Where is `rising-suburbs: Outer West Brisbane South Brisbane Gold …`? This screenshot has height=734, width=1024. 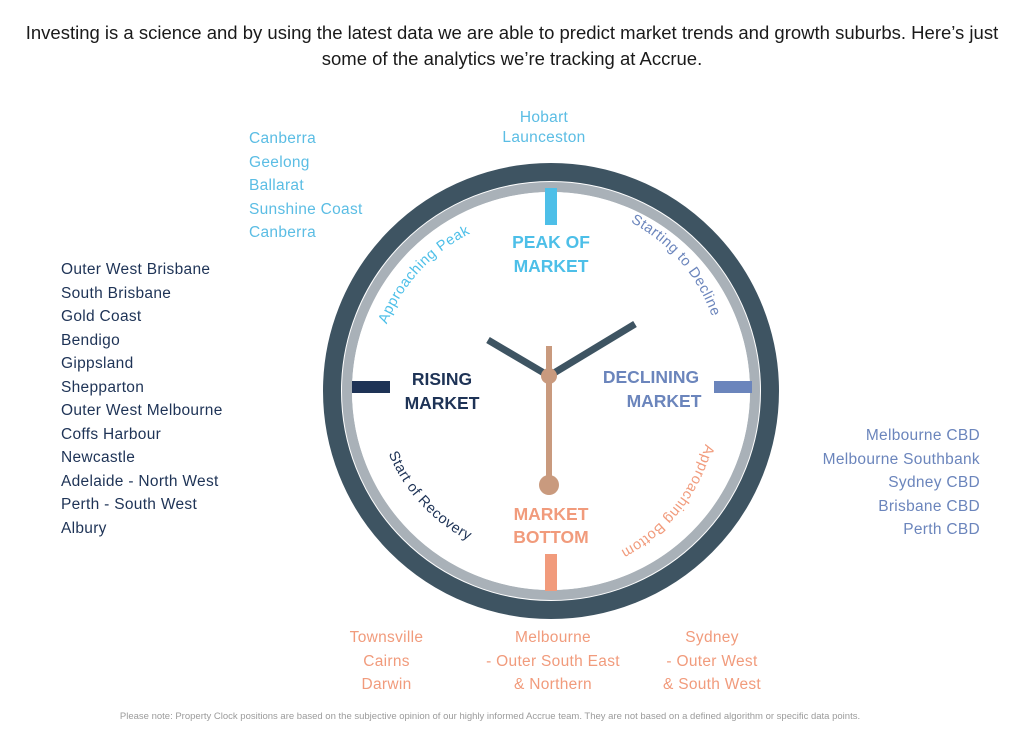
rising-suburbs: Outer West Brisbane South Brisbane Gold … is located at coordinates (142, 399).